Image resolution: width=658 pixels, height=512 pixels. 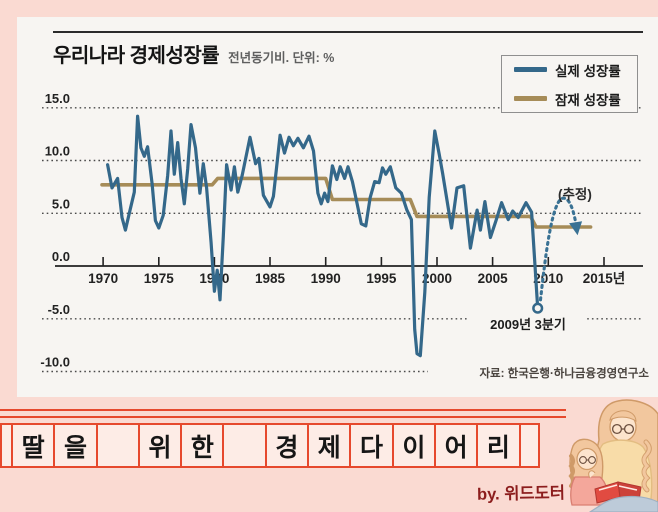 What do you see at coordinates (575, 194) in the screenshot?
I see `estimate-annotation: (추정)` at bounding box center [575, 194].